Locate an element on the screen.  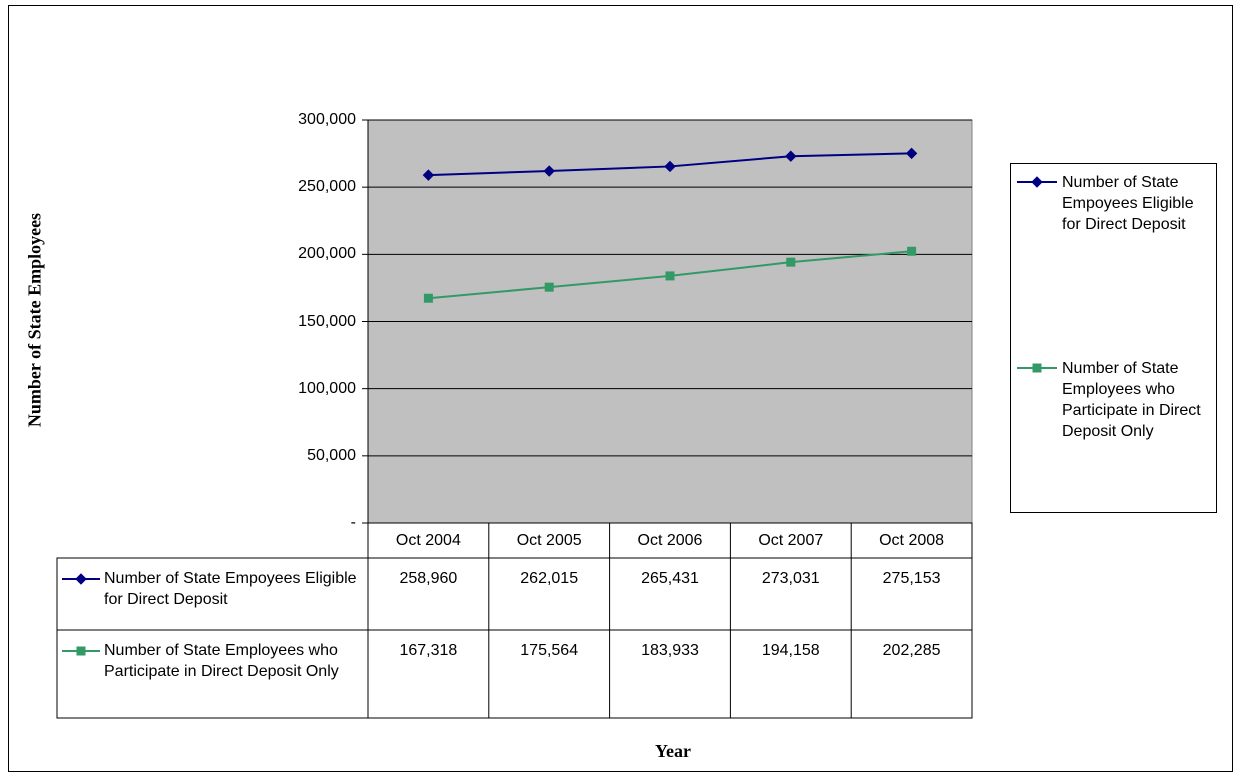
x-axis-title: Year is located at coordinates (673, 751).